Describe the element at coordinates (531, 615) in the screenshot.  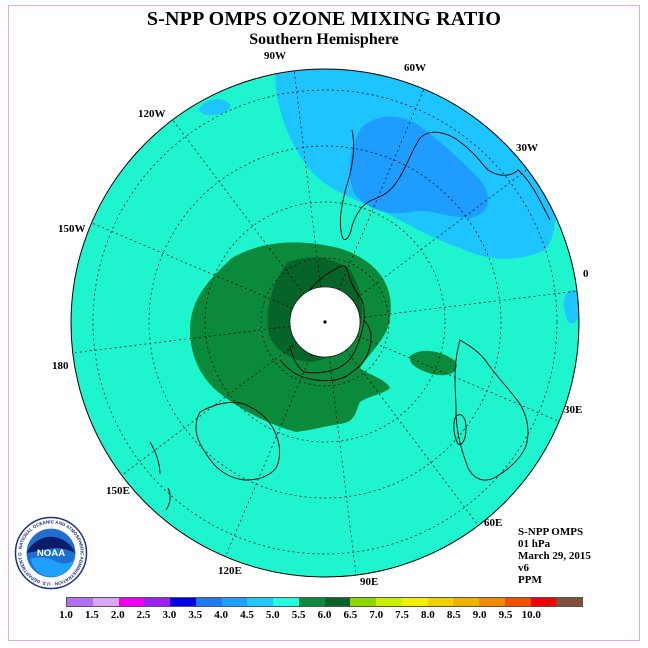
I see `color-scale-tick-label: 10.0` at that location.